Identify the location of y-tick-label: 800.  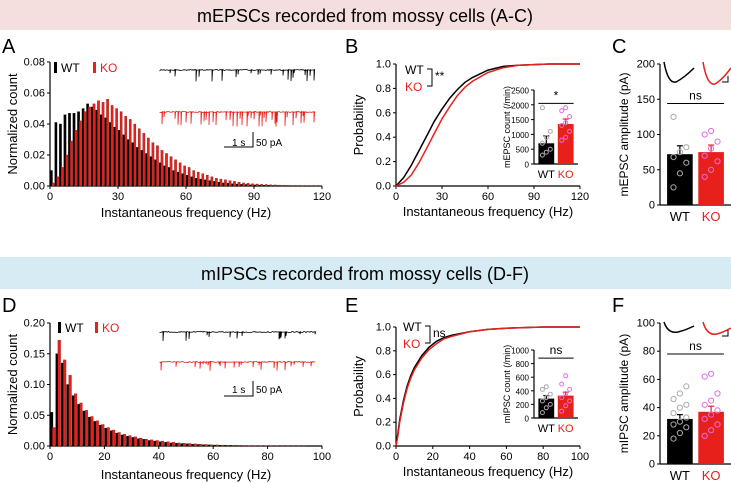
(523, 364).